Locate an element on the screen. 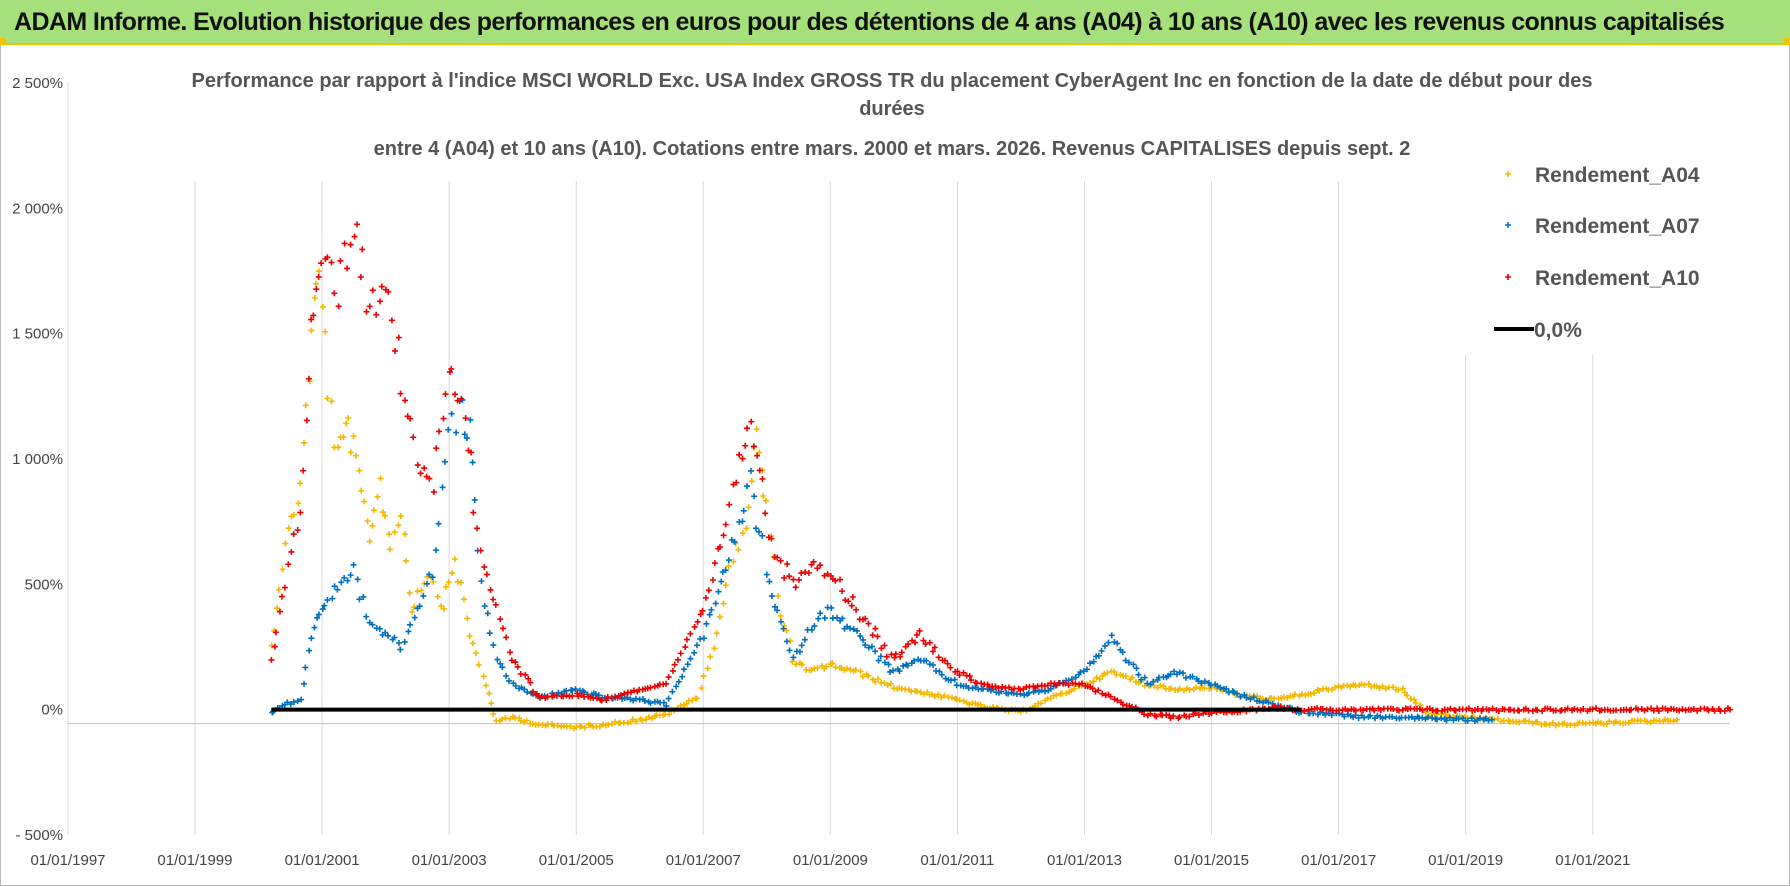 The image size is (1790, 886). x-tick-label: 01/01/2001 is located at coordinates (322, 860).